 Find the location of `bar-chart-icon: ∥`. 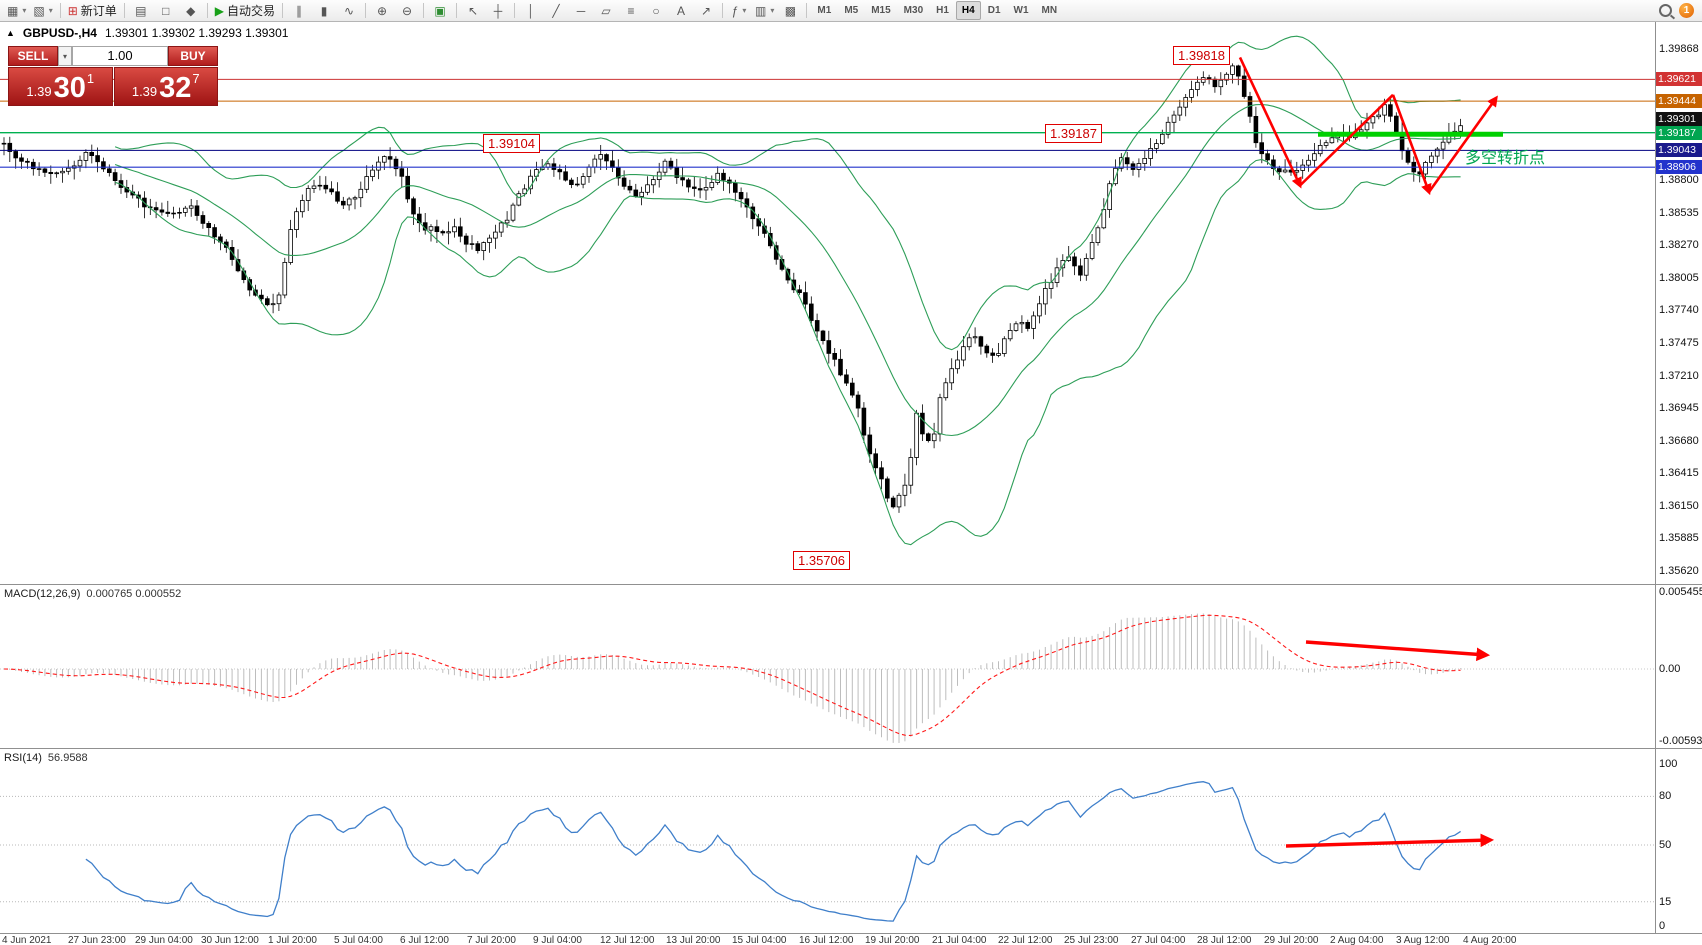

bar-chart-icon: ∥ is located at coordinates (299, 11).